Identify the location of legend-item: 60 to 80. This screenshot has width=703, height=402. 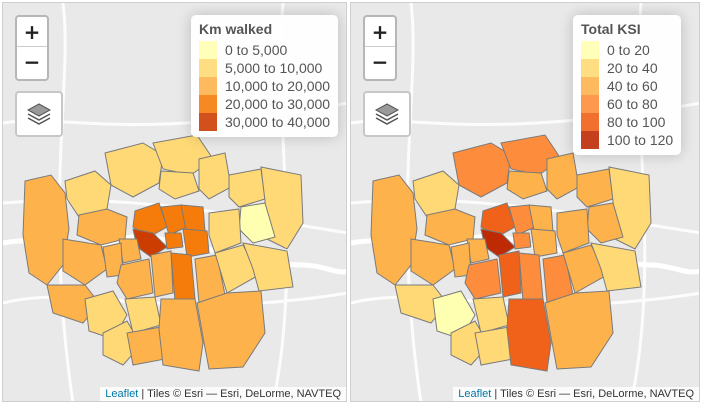
(627, 104).